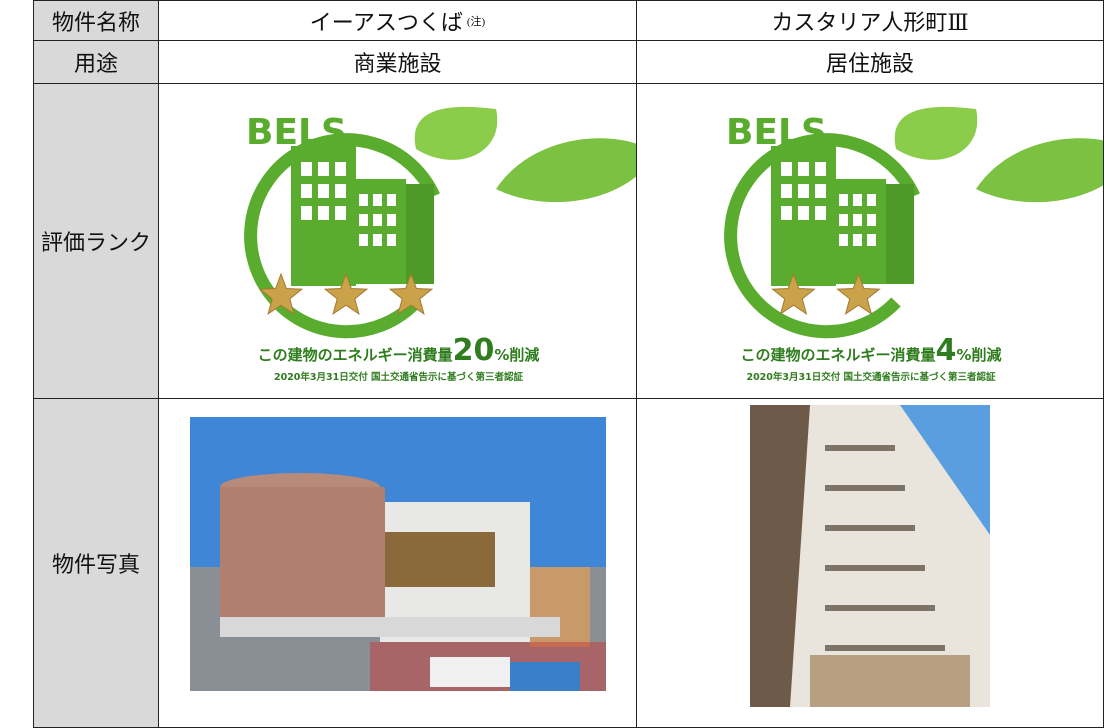 Image resolution: width=1104 pixels, height=728 pixels. What do you see at coordinates (96, 20) in the screenshot?
I see `row-label: 物件名称` at bounding box center [96, 20].